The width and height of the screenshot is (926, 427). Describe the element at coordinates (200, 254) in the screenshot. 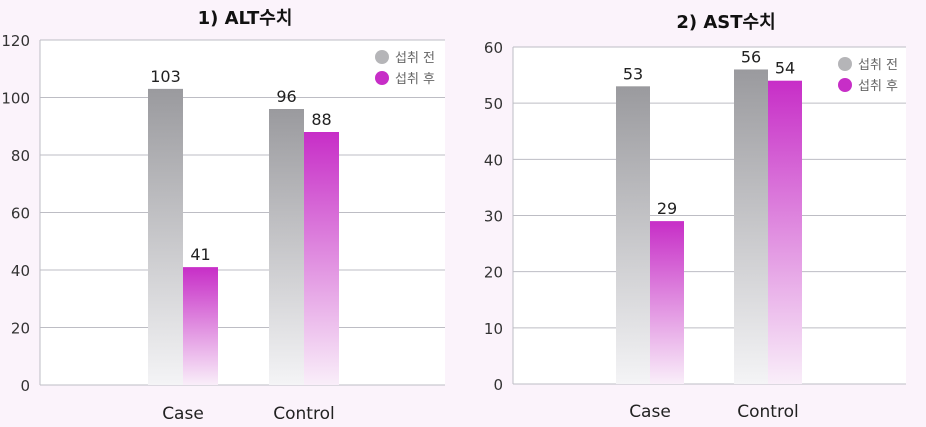

I see `data-label: 41` at that location.